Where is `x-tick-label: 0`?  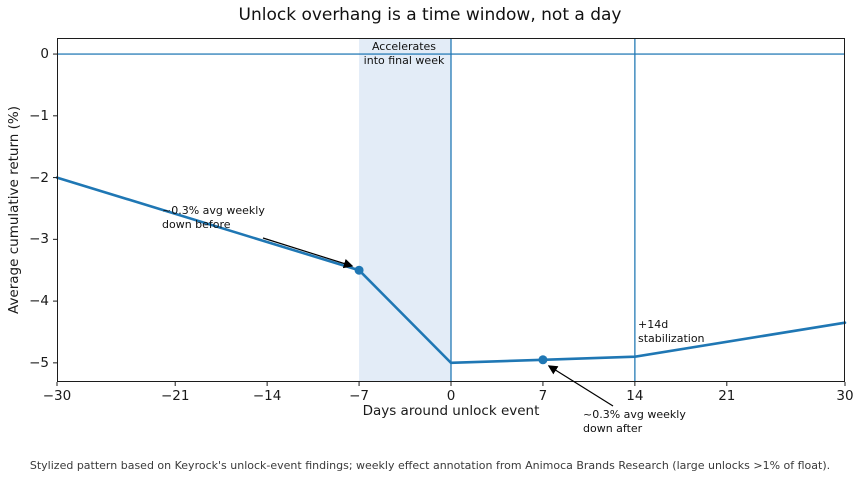 x-tick-label: 0 is located at coordinates (451, 396).